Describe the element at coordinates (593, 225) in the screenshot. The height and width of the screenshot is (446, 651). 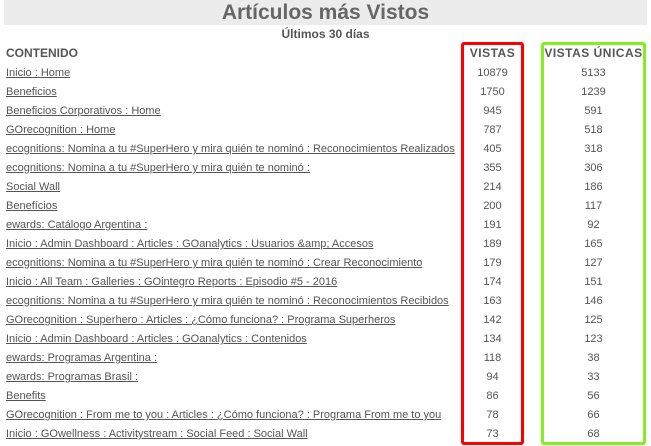
I see `unique-views-value: 92` at that location.